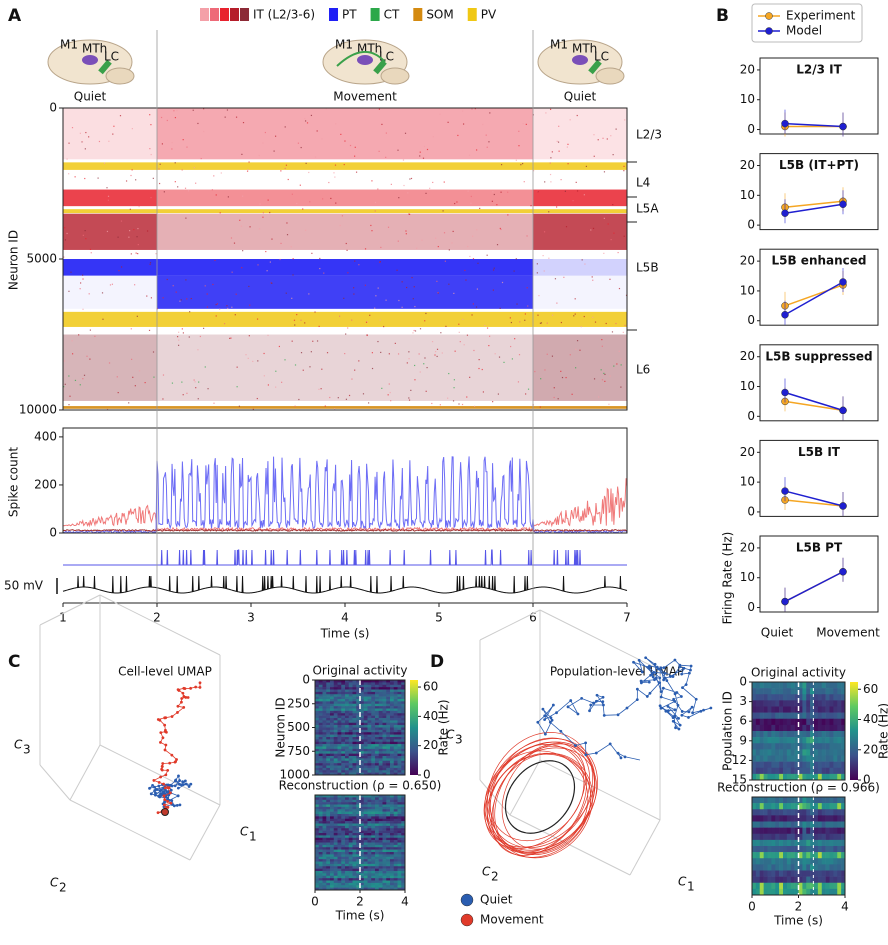 Image resolution: width=888 pixels, height=945 pixels. Describe the element at coordinates (512, 920) in the screenshot. I see `legend-label: Movement` at that location.